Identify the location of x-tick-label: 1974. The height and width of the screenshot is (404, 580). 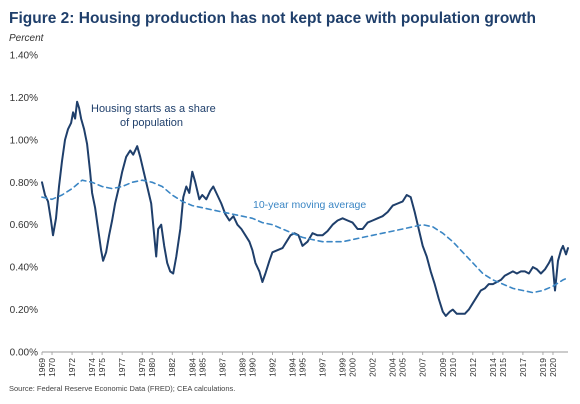
(92, 367).